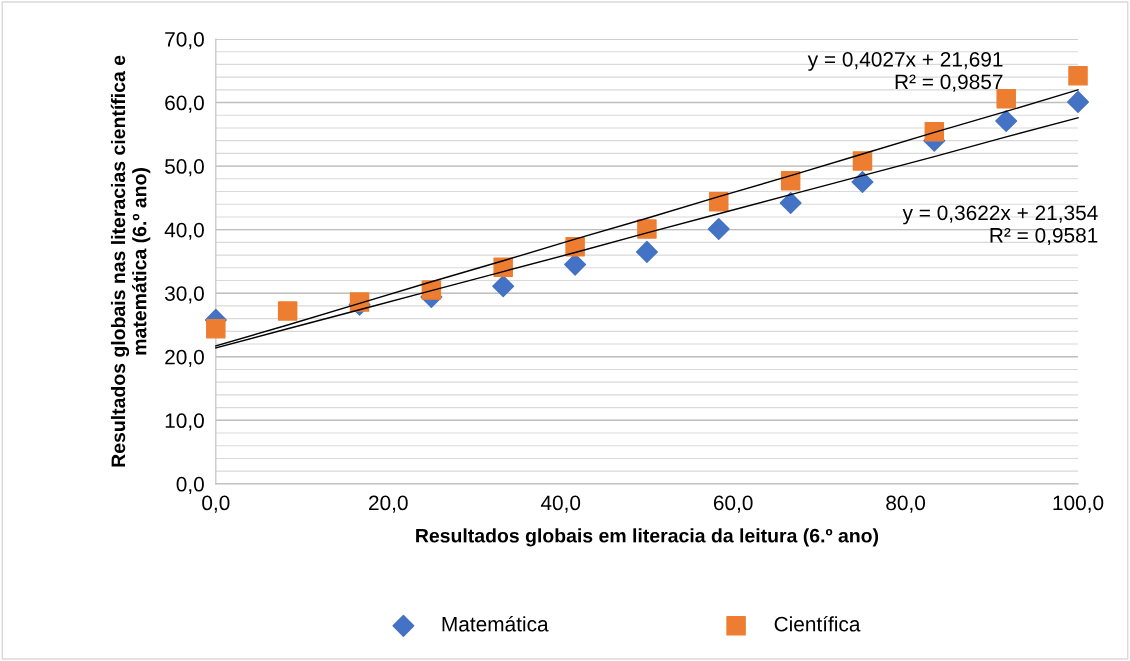  I want to click on legend-label: Matemática, so click(495, 623).